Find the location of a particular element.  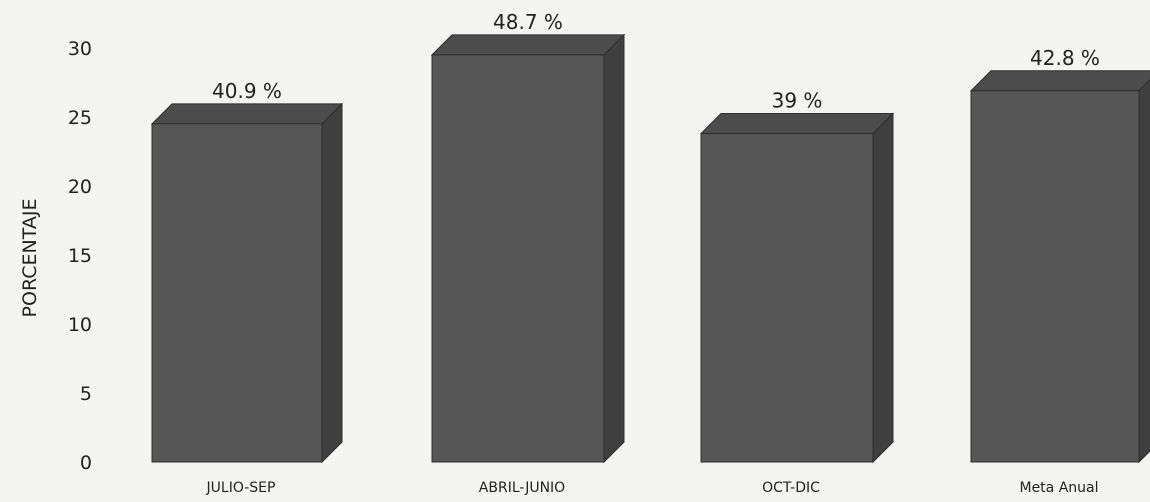

y-axis-label-group: PORCENTAJE is located at coordinates (30, 258).